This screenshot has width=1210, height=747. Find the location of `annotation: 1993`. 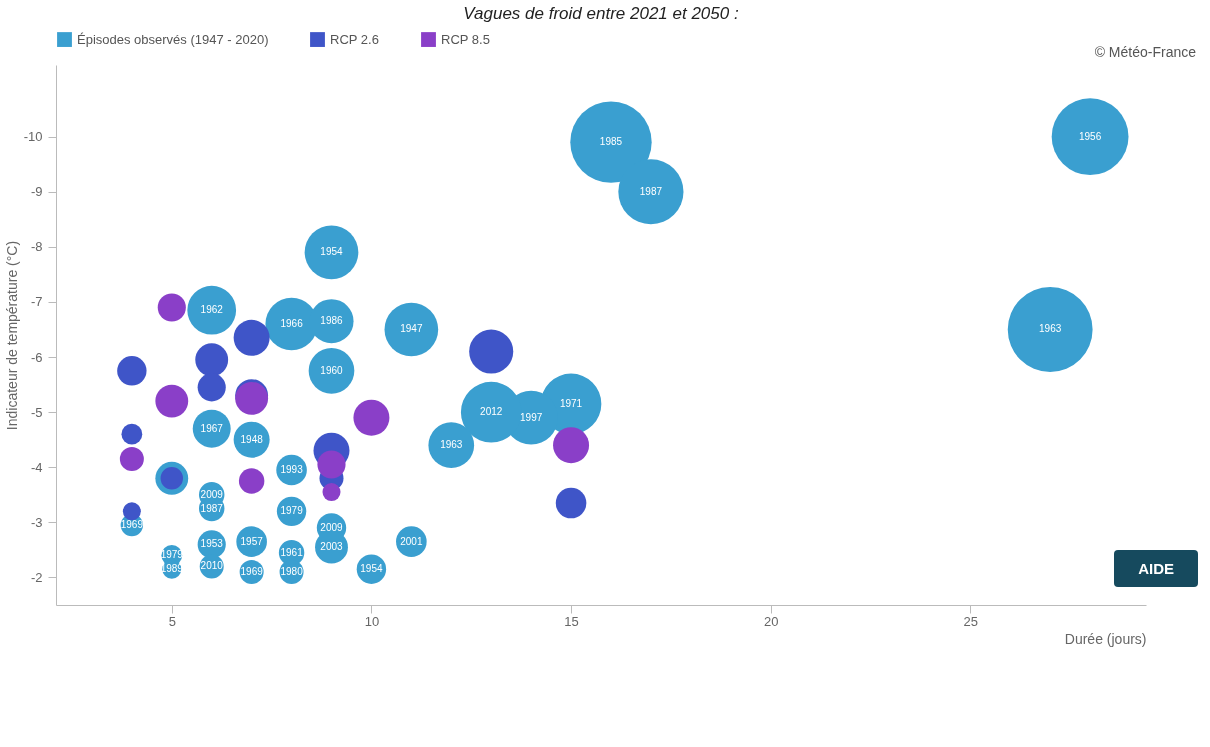

annotation: 1993 is located at coordinates (292, 469).